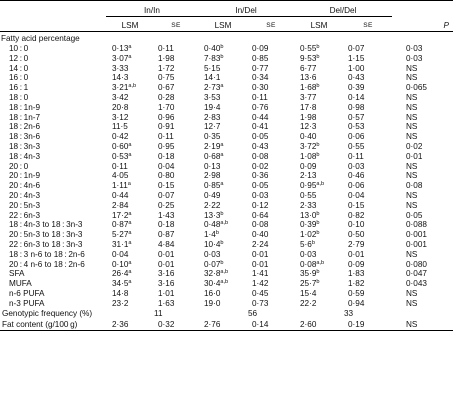 This screenshot has height=412, width=453. I want to click on row-label: 18 : 3n-3, so click(53, 147).